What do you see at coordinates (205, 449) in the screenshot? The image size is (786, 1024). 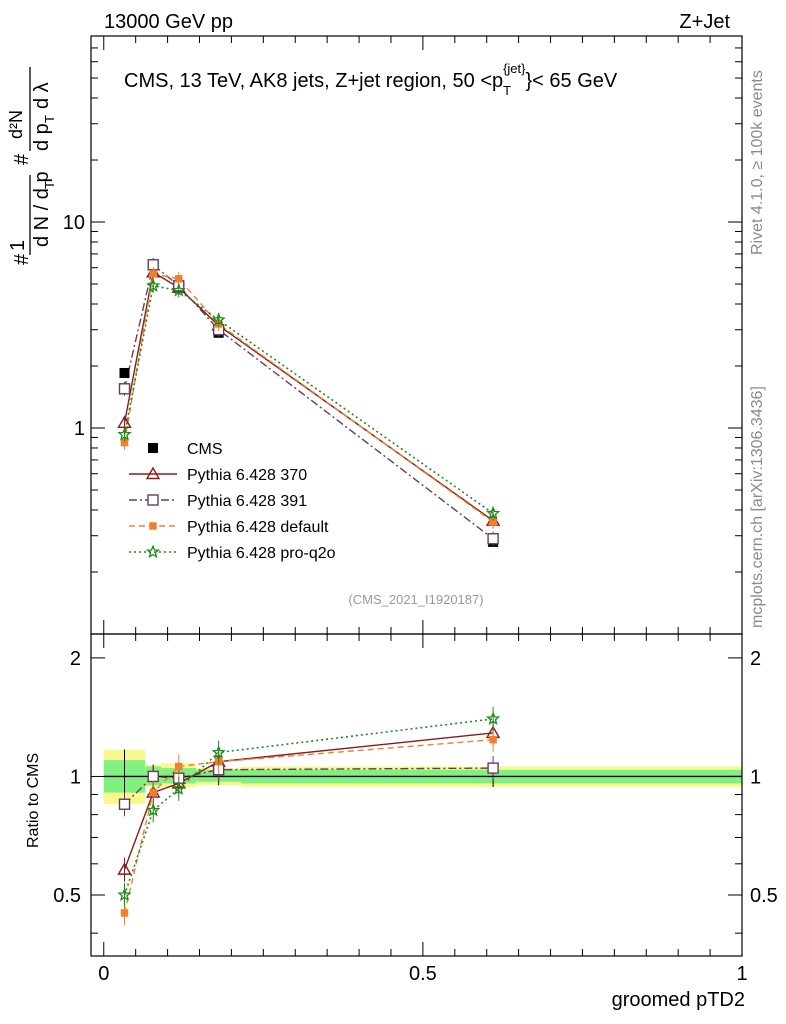 I see `legend-label: CMS` at bounding box center [205, 449].